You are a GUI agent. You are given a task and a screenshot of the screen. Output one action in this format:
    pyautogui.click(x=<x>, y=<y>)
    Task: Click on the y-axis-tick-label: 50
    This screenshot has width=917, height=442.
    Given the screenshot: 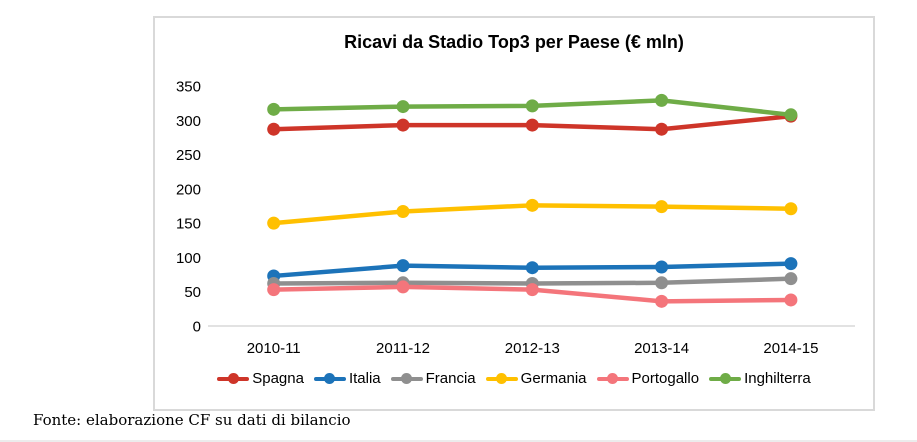 What is the action you would take?
    pyautogui.click(x=192, y=292)
    